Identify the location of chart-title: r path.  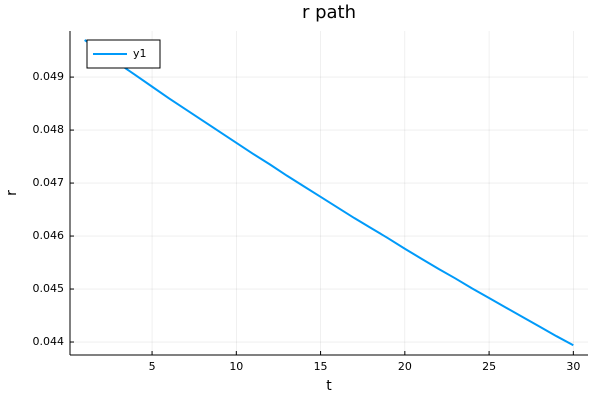
(329, 12).